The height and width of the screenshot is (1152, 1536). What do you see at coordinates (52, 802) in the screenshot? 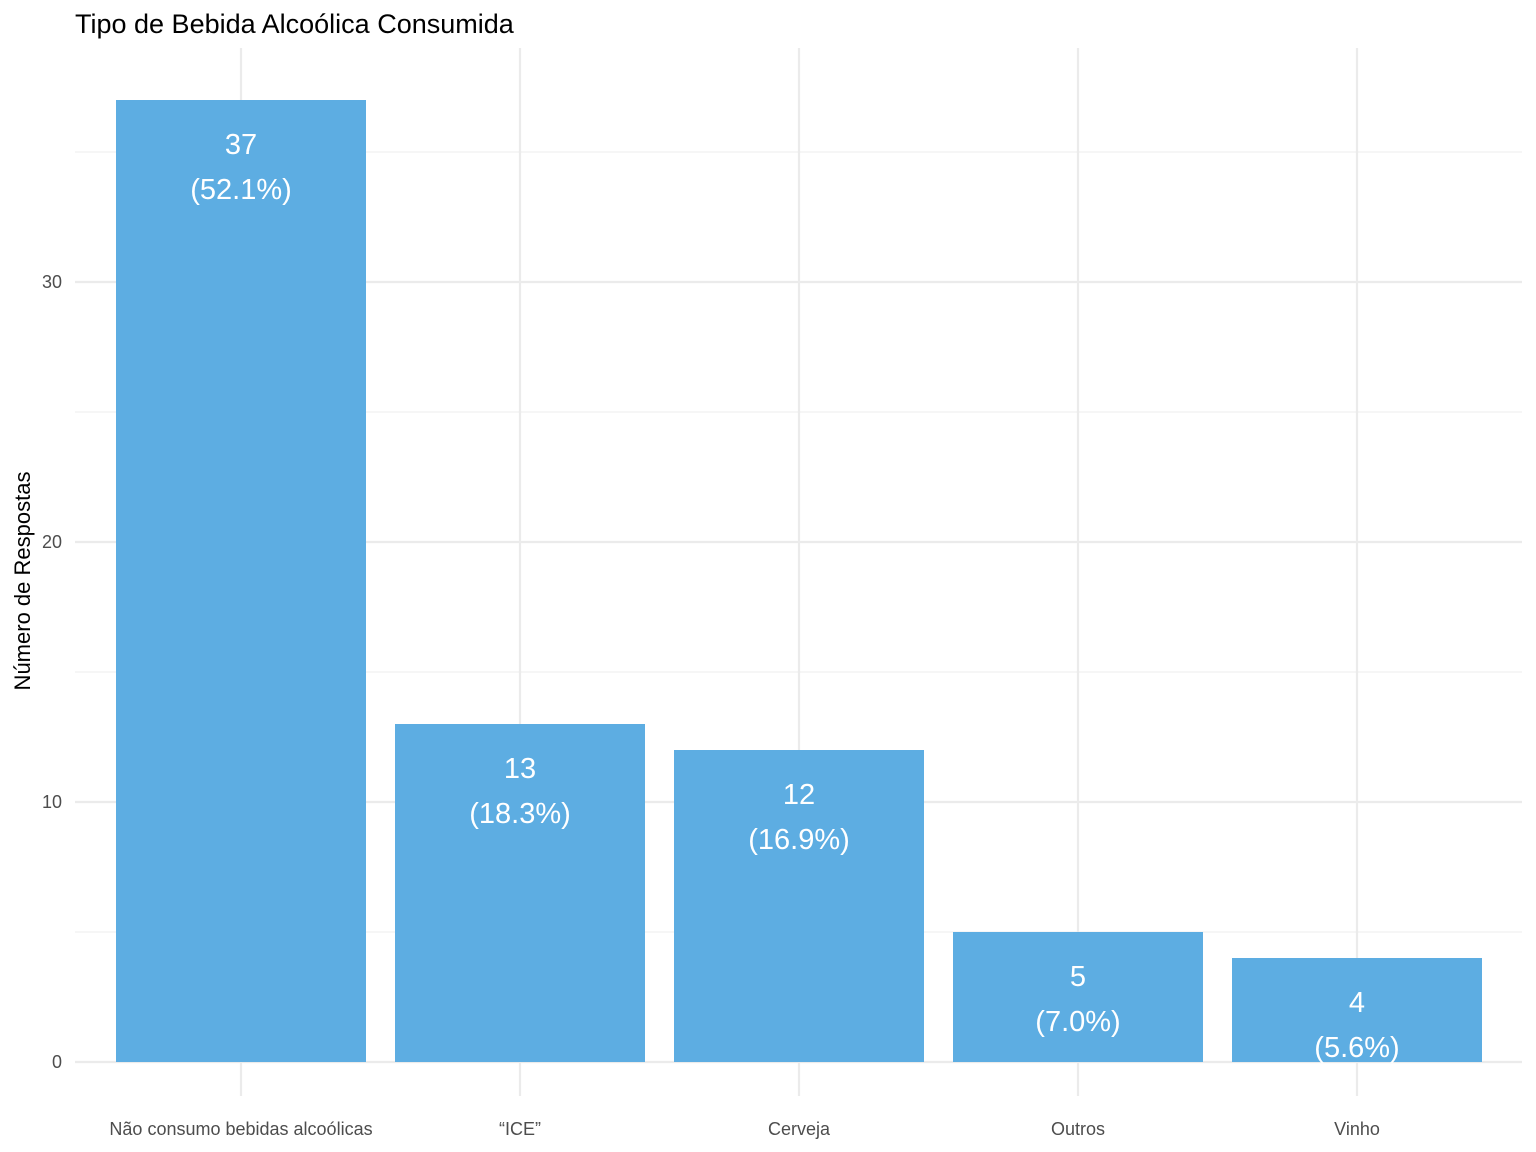
I see `y-tick-label: 10` at bounding box center [52, 802].